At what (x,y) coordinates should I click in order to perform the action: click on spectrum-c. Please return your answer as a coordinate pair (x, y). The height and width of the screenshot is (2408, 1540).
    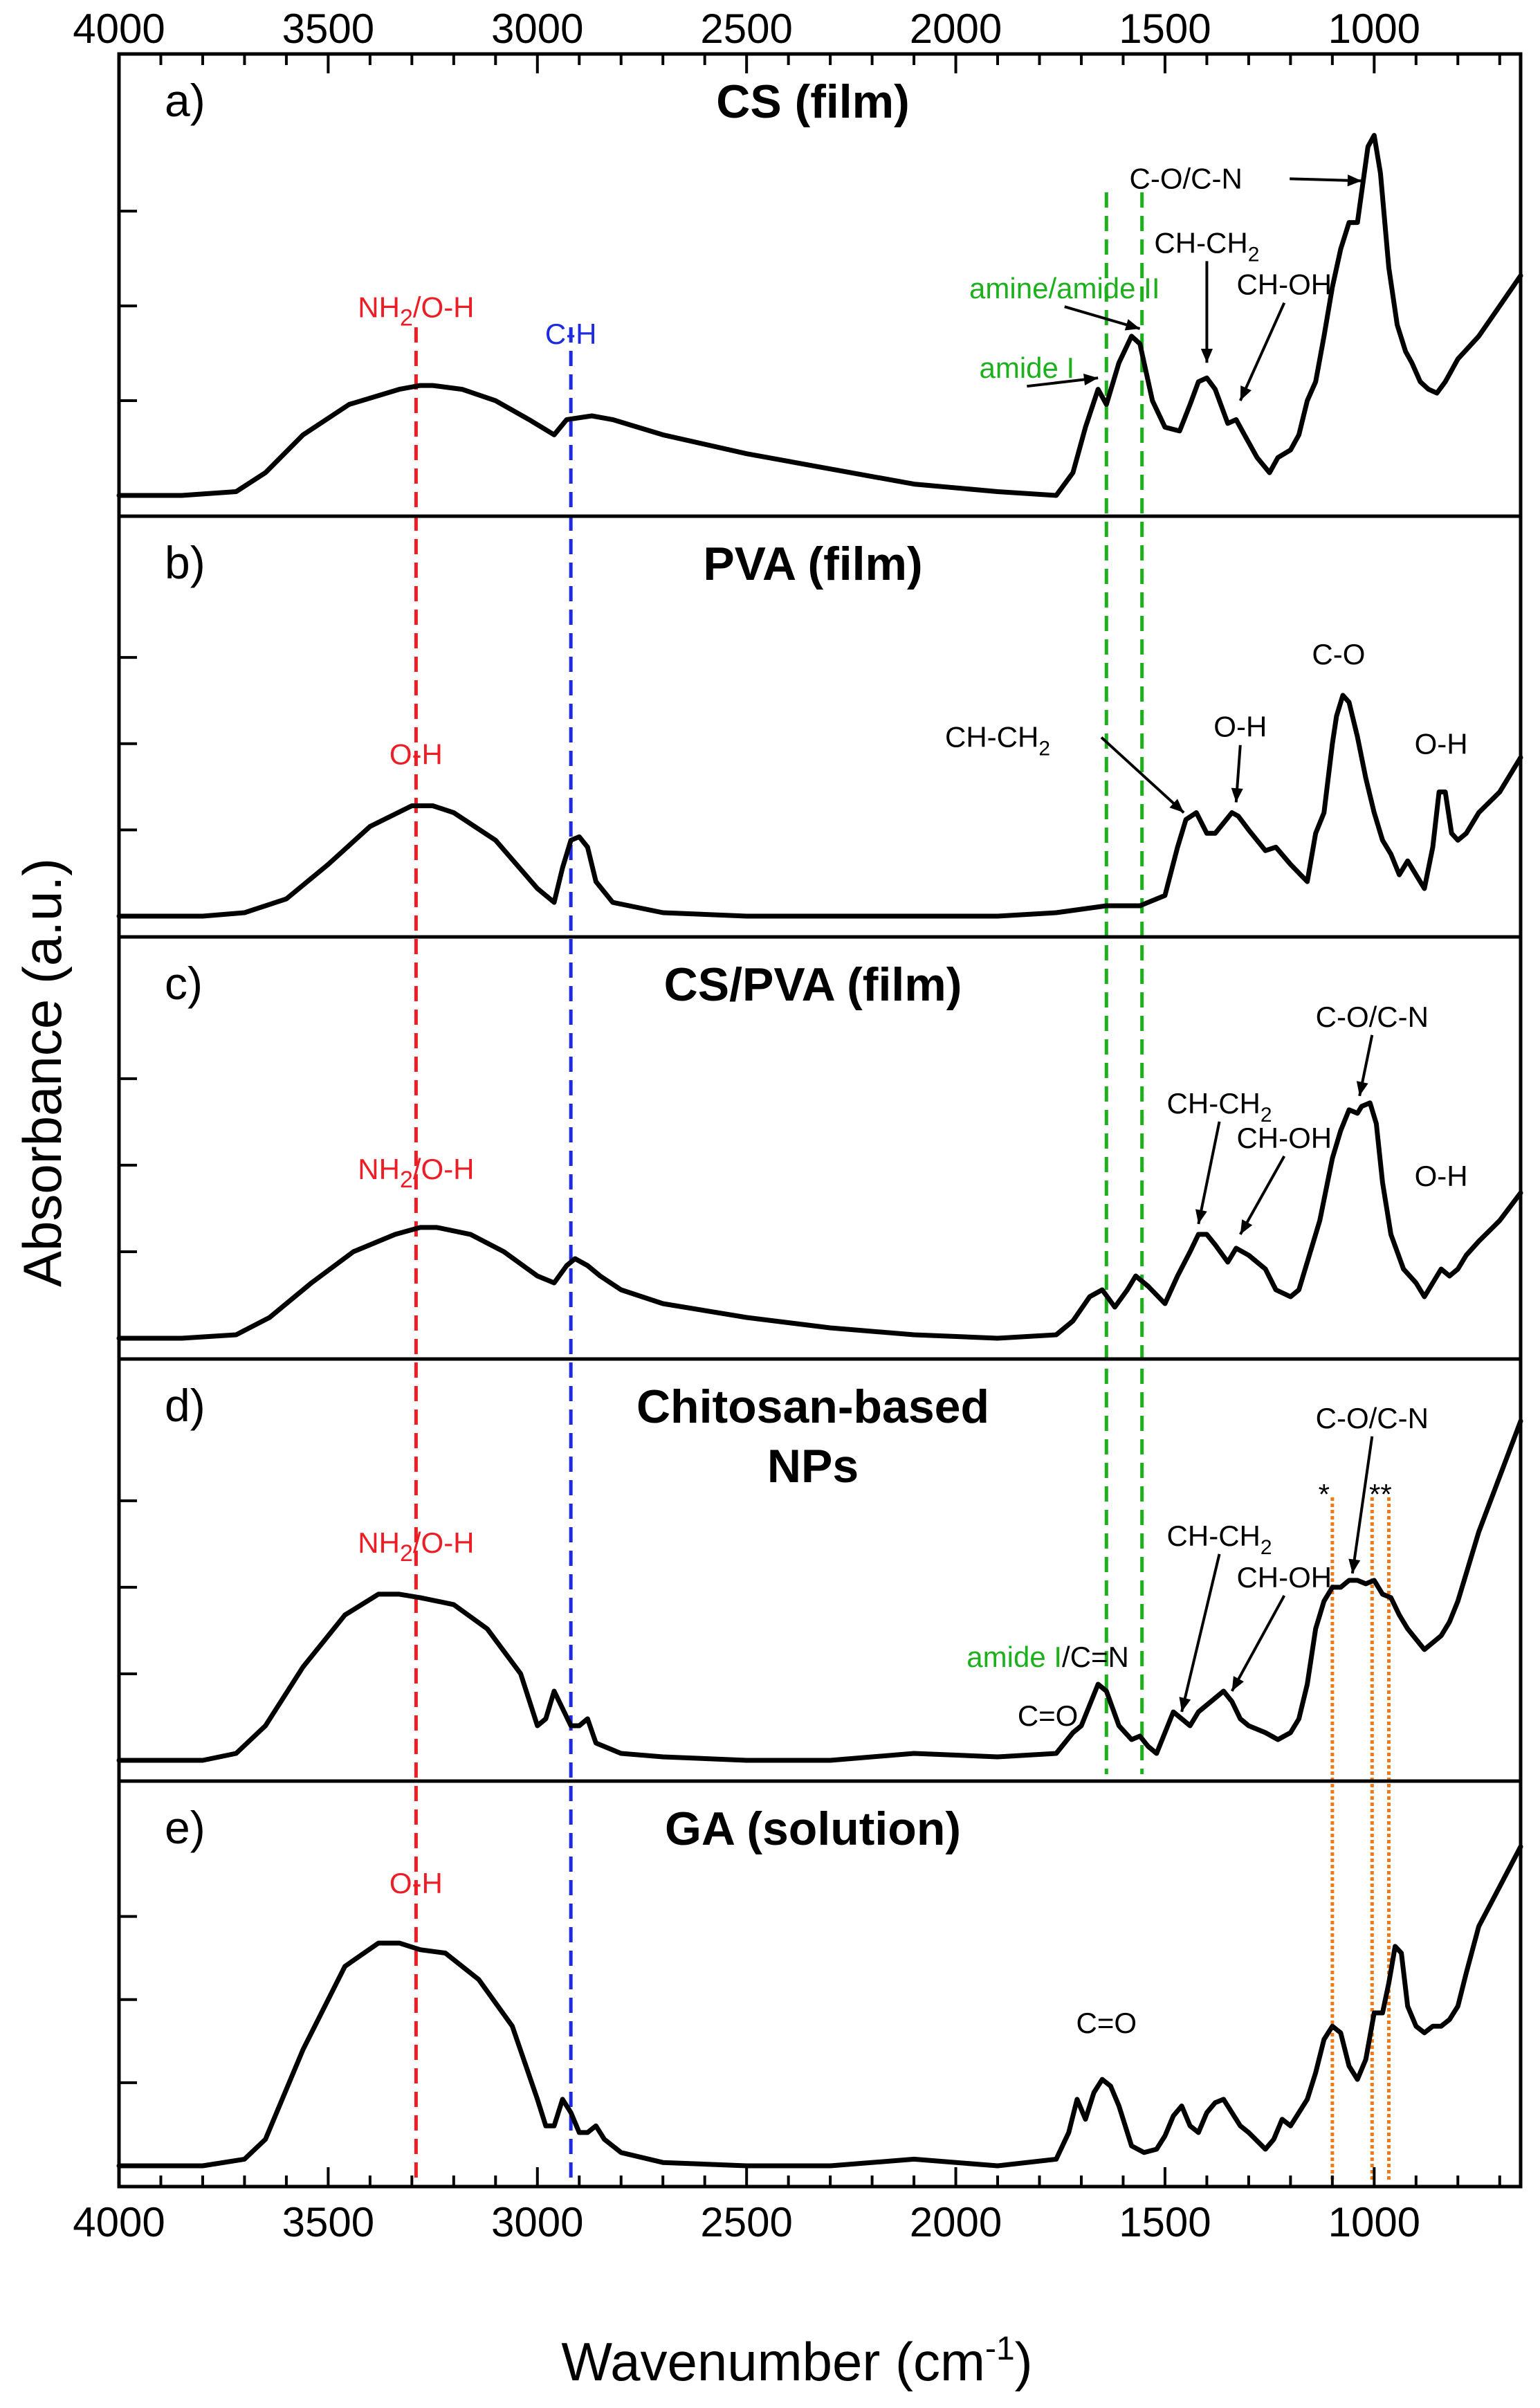
    Looking at the image, I should click on (820, 1220).